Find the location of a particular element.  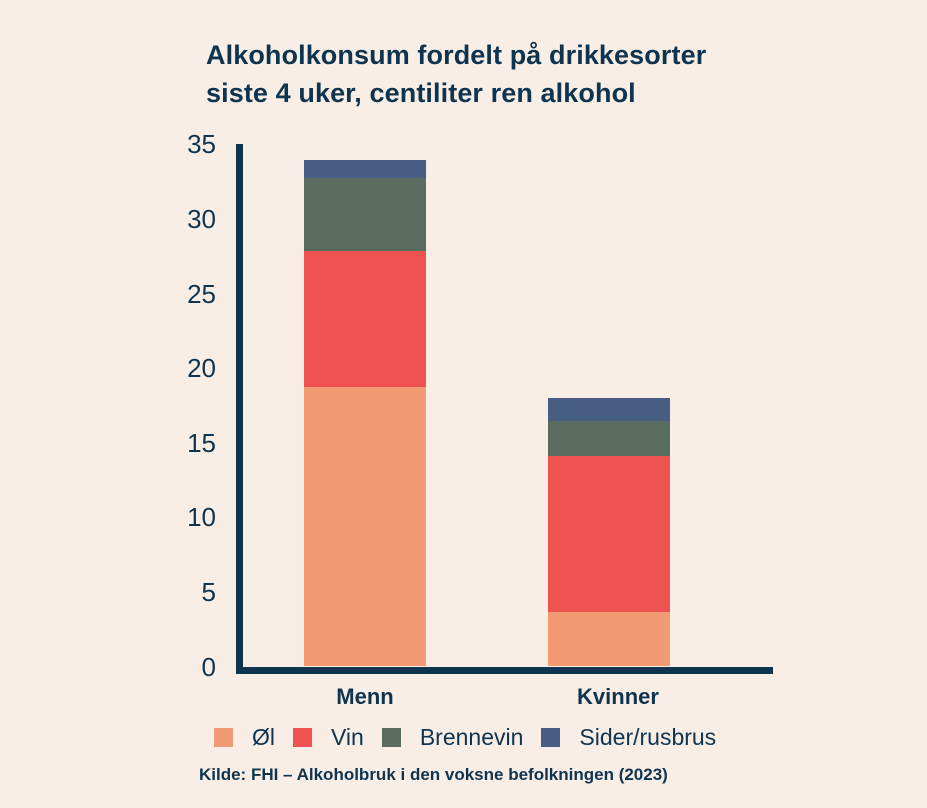

legend-item-sider-rusbrus: Sider/rusbrus is located at coordinates (628, 737).